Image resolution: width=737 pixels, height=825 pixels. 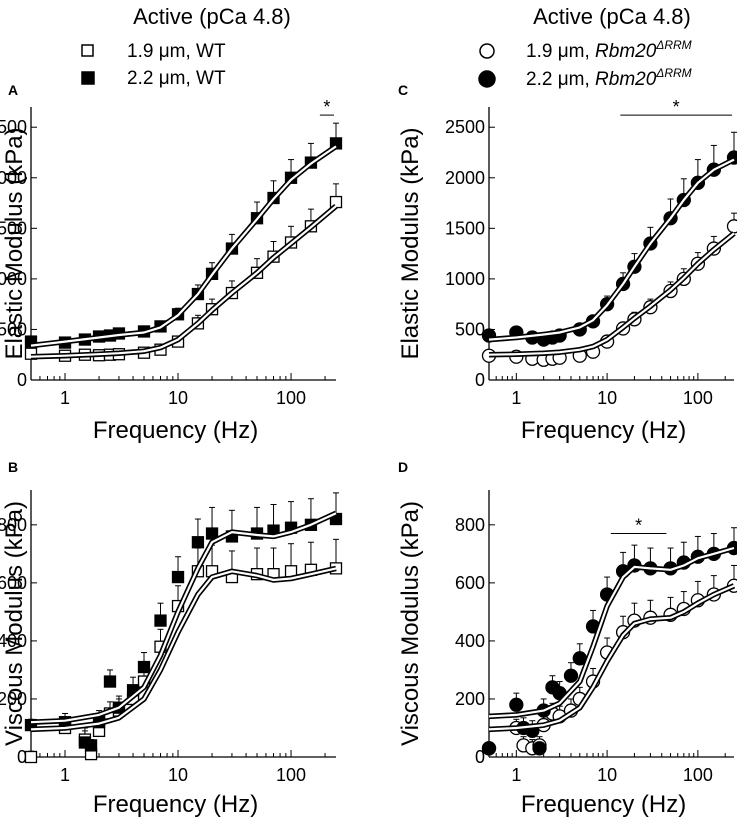 I want to click on panel-letter-c: C, so click(x=403, y=90).